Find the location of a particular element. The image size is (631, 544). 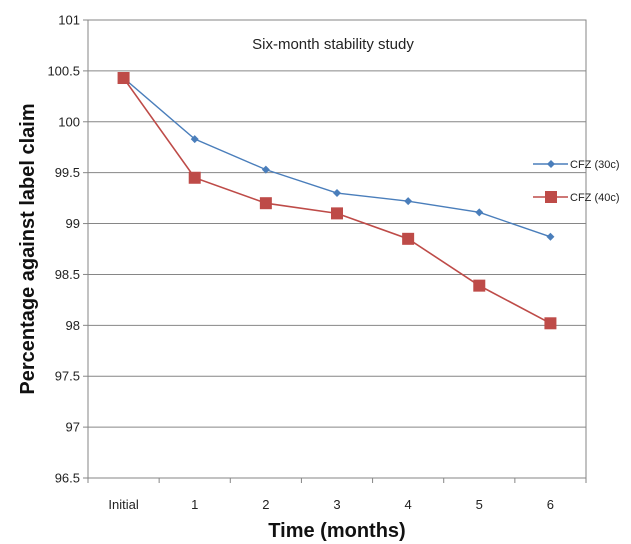

x-axis-tick-labels: Initial 1 2 3 4 5 6 is located at coordinates (331, 504).